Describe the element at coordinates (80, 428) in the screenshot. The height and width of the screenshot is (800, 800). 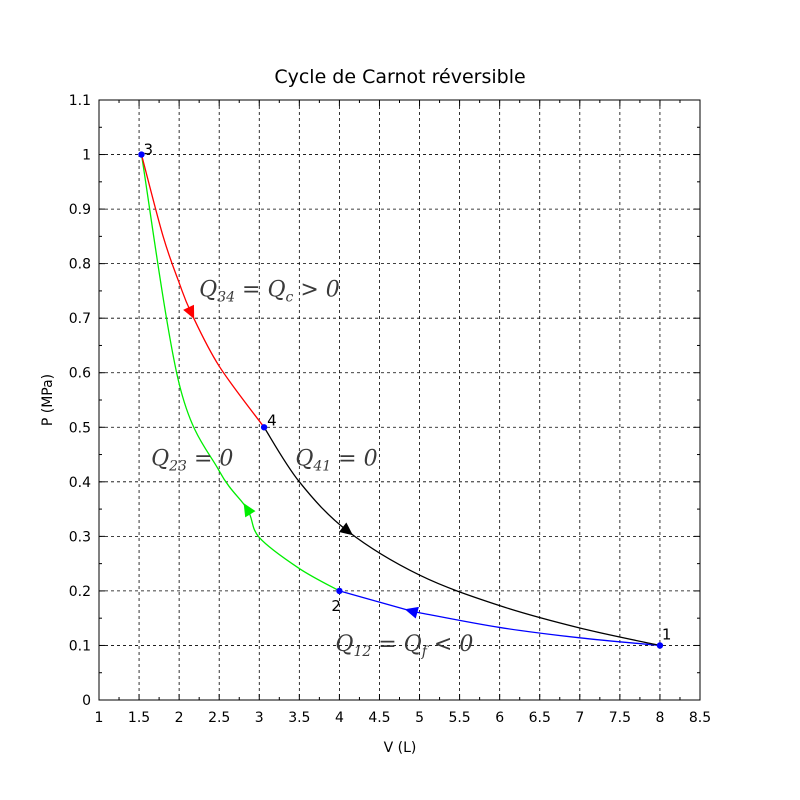
I see `y-tick-label: 0.5` at that location.